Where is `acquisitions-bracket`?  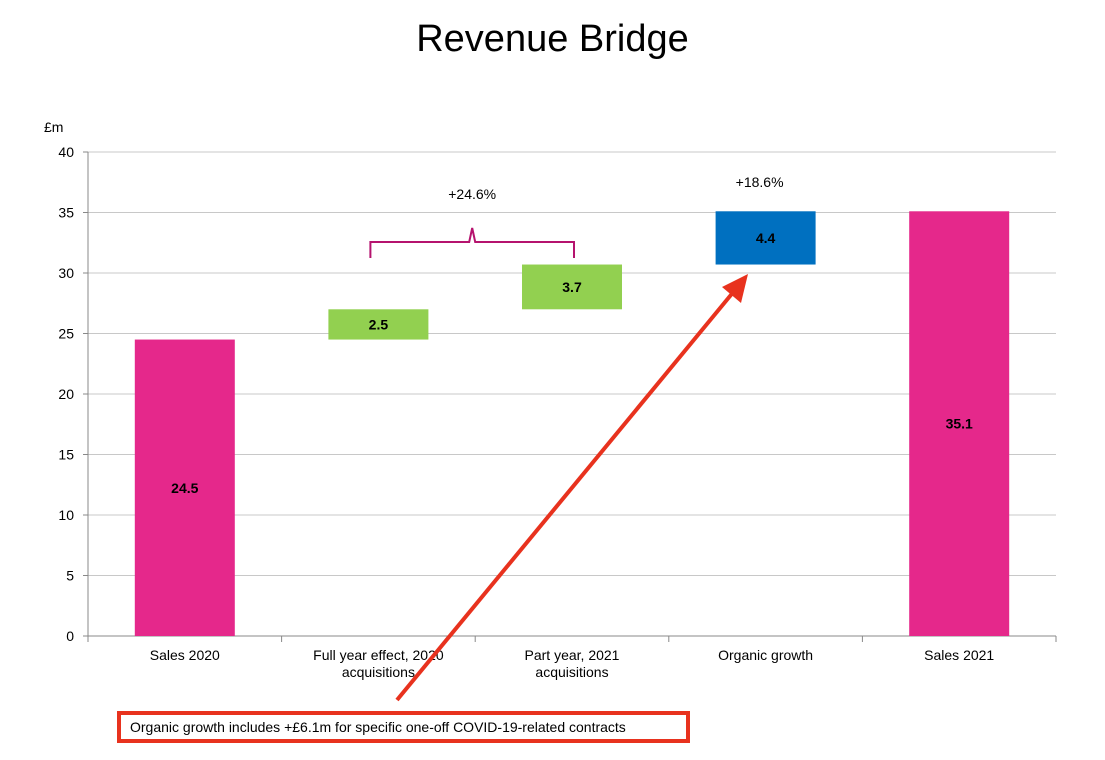 acquisitions-bracket is located at coordinates (472, 242).